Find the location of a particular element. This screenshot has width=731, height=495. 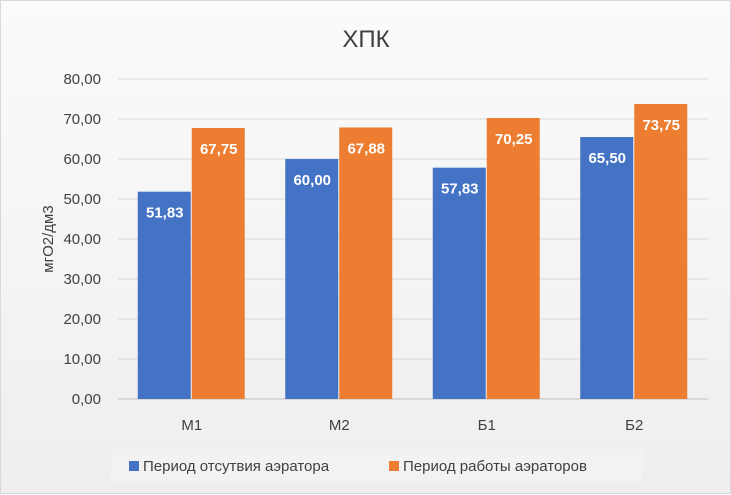

legend-entry: Период работы аэраторов is located at coordinates (495, 466).